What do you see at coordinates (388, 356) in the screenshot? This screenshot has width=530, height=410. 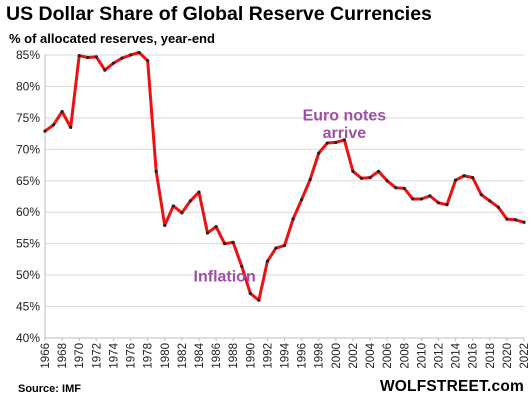 I see `x-tick-label: 2006` at bounding box center [388, 356].